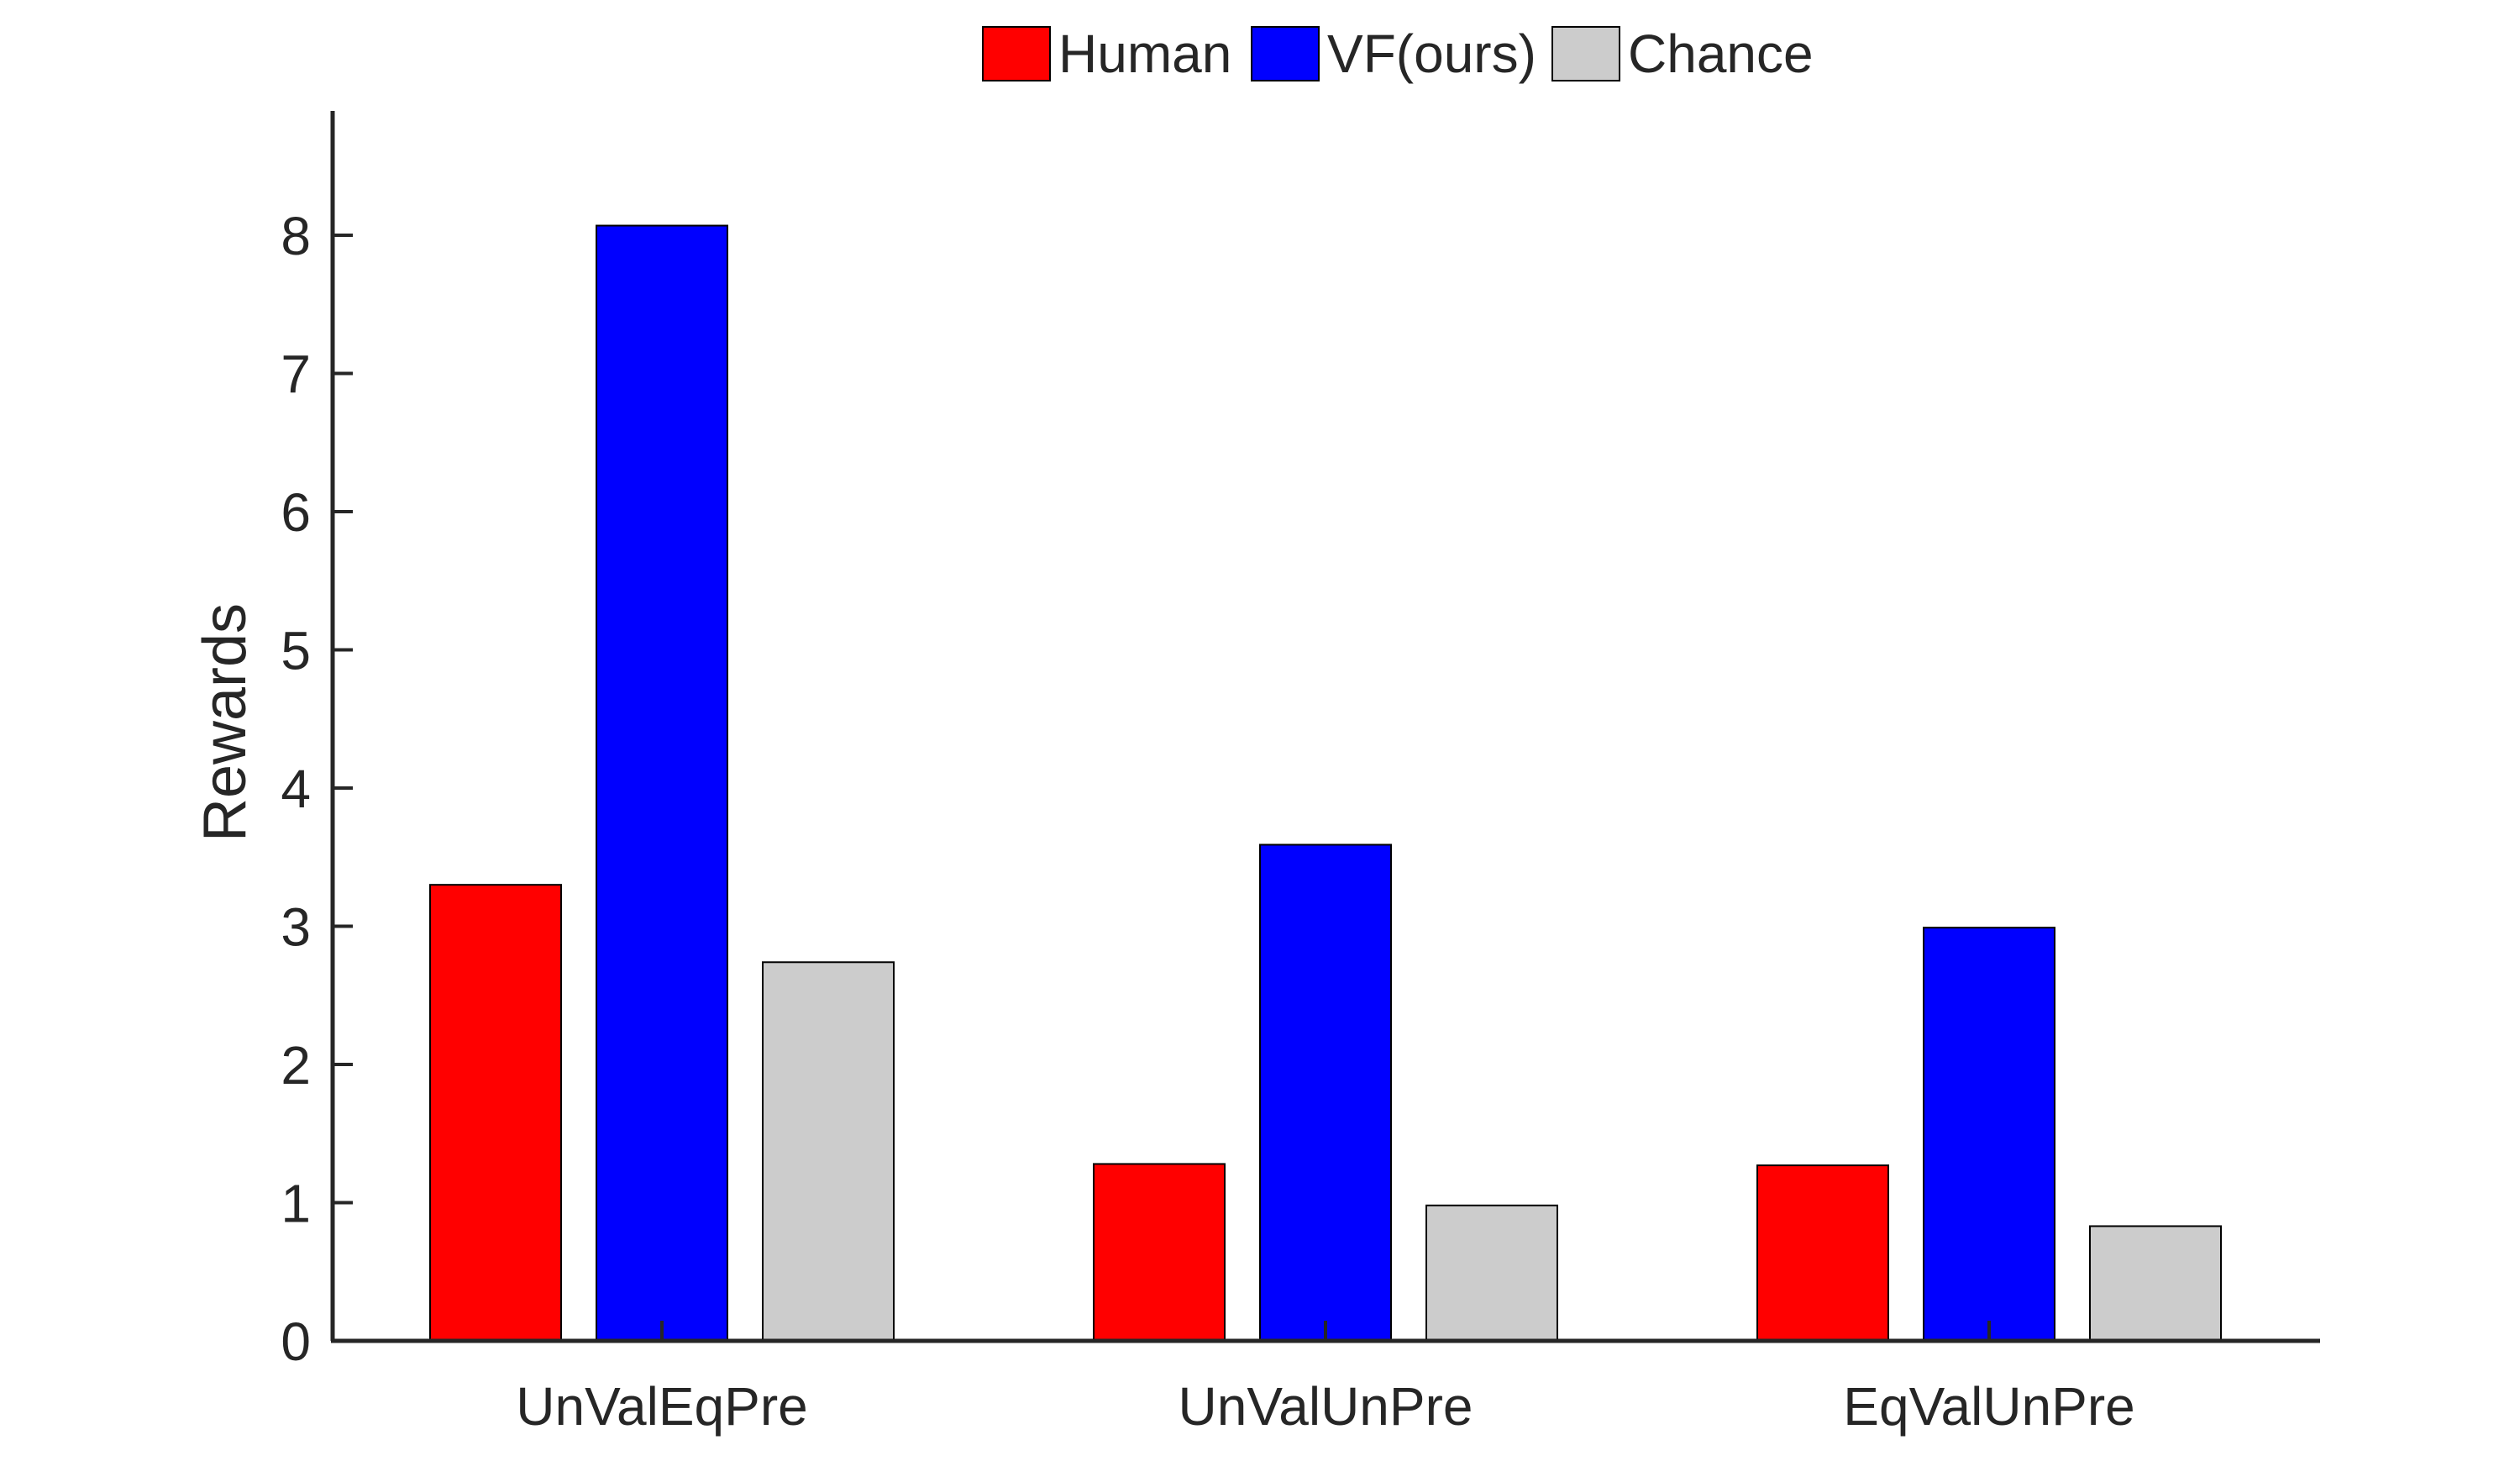  Describe the element at coordinates (1159, 1252) in the screenshot. I see `bar-human-unvalunpre` at that location.